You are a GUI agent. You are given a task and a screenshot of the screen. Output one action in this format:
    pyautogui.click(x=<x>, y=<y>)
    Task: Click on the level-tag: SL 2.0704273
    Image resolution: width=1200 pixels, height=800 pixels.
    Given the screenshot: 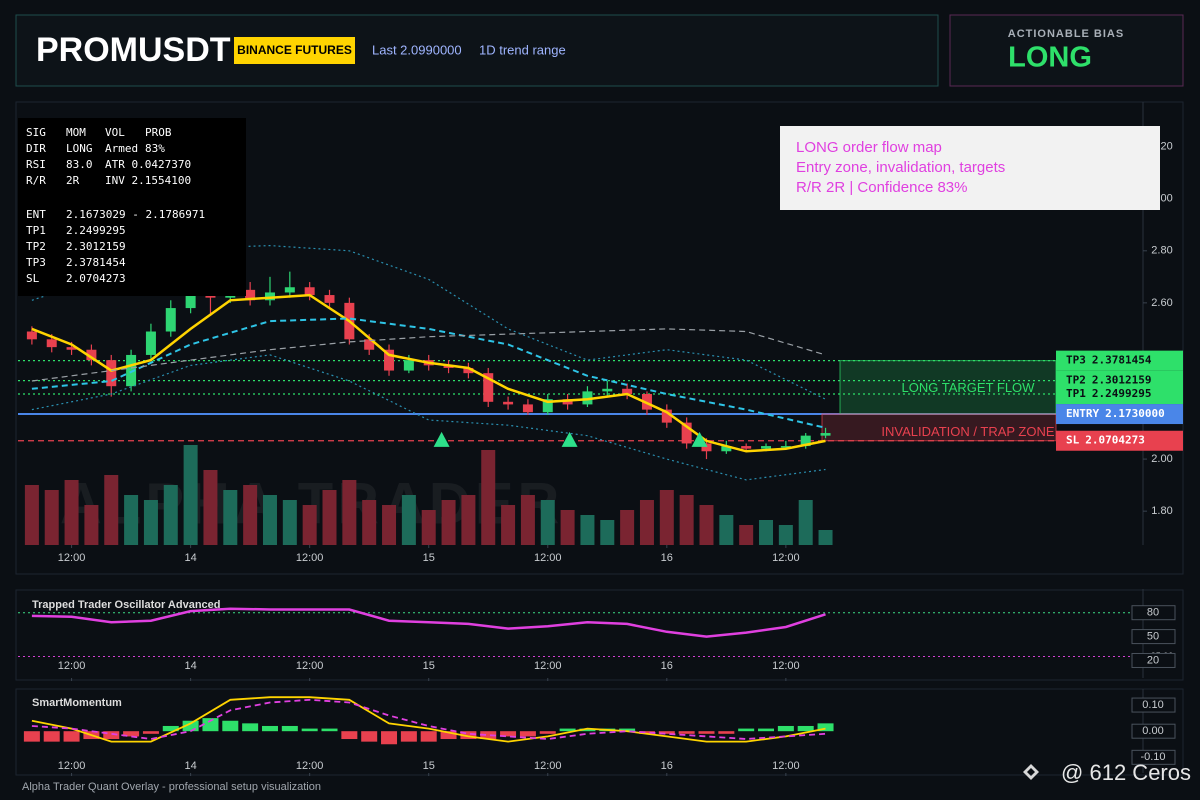 What is the action you would take?
    pyautogui.click(x=1105, y=440)
    